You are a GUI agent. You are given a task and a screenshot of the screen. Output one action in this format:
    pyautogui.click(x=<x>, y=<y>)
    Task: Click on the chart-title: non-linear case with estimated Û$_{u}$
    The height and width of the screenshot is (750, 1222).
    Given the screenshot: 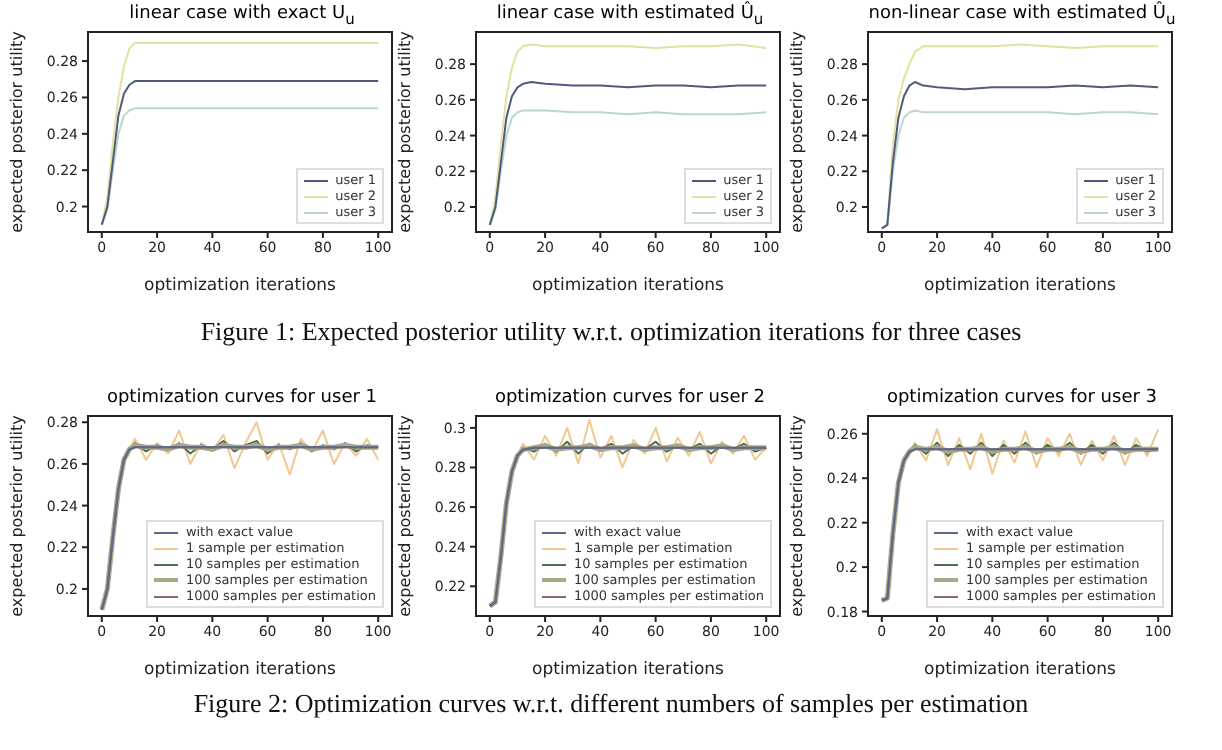 What is the action you would take?
    pyautogui.click(x=1022, y=16)
    